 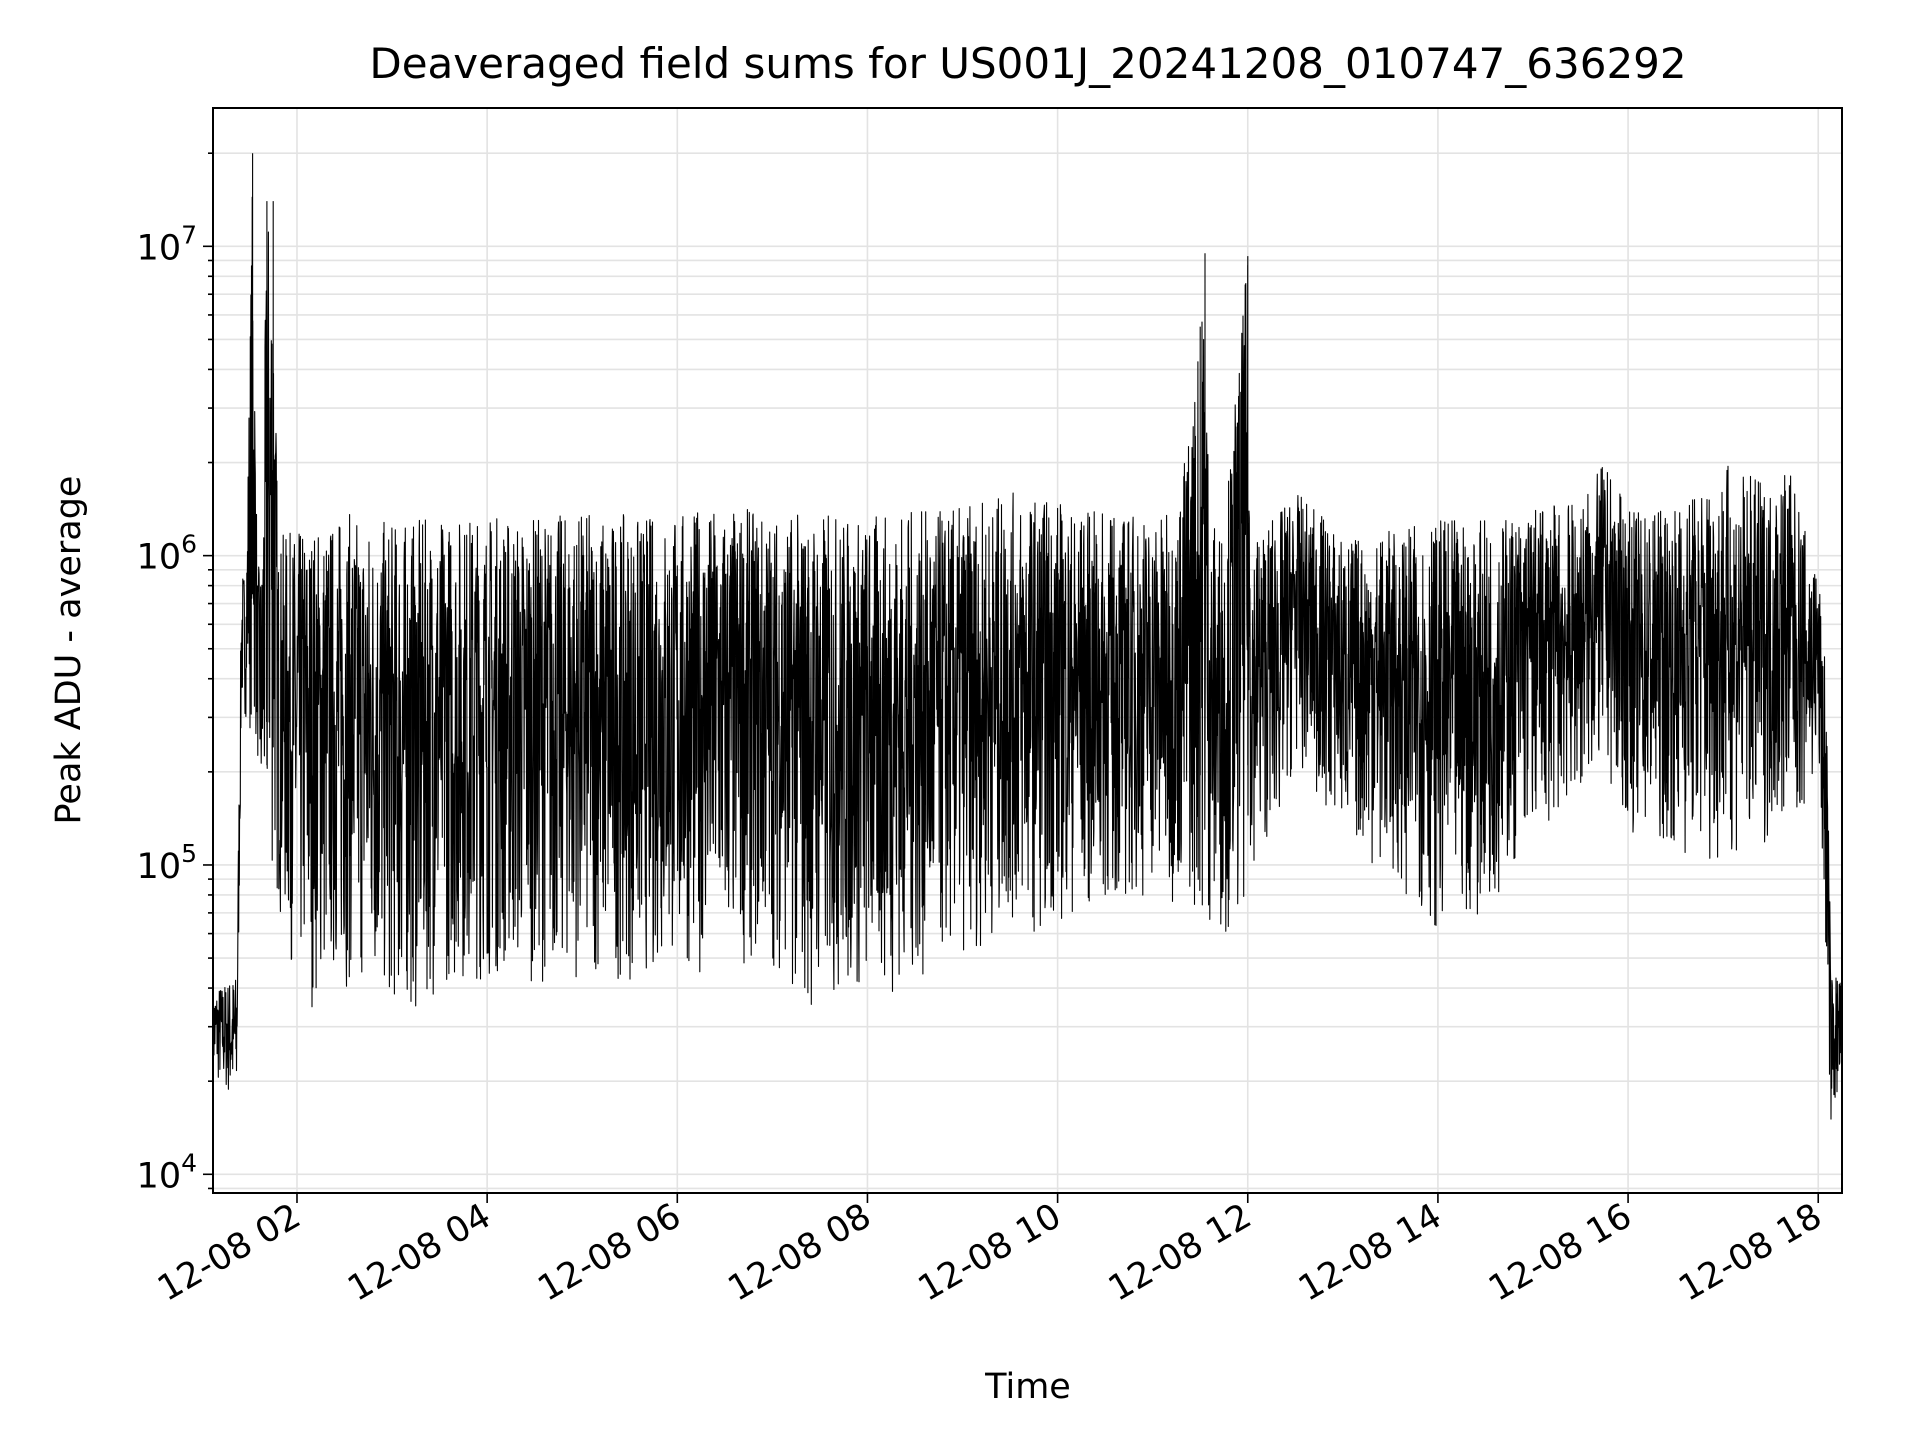 What do you see at coordinates (167, 863) in the screenshot?
I see `y-tick-label: 10⁵` at bounding box center [167, 863].